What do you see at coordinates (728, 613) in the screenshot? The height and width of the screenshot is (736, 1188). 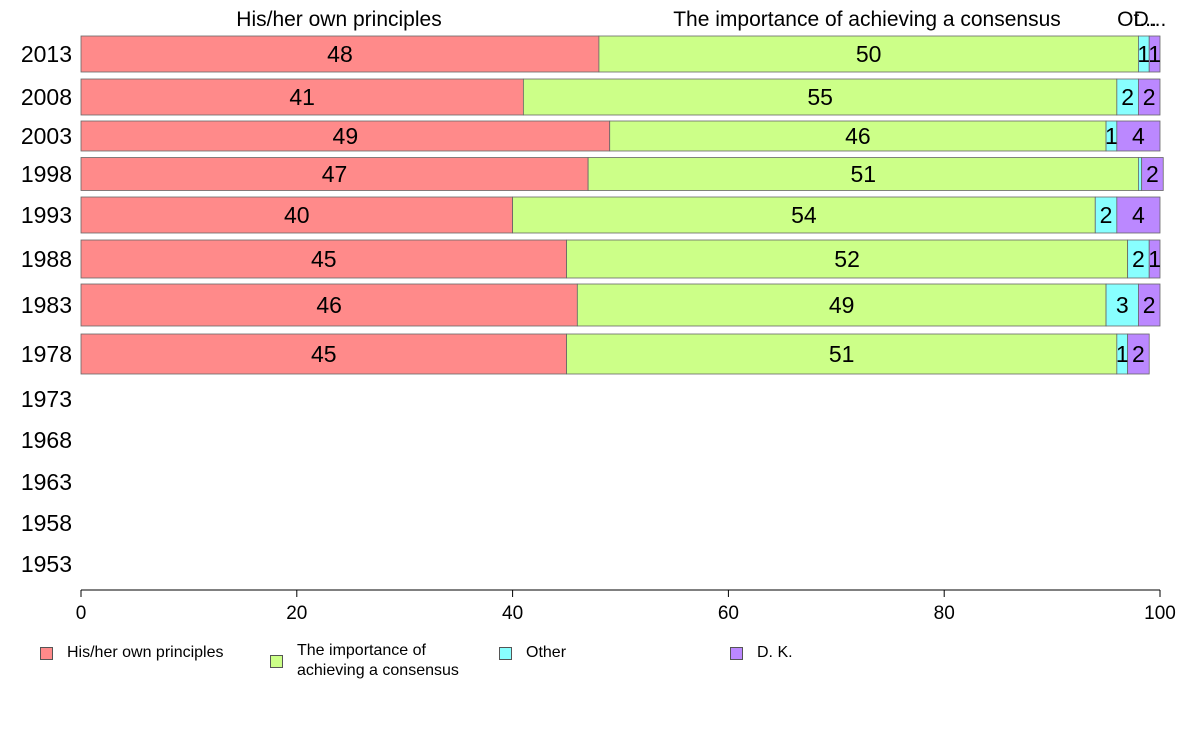 I see `x-tick-label: 60` at bounding box center [728, 613].